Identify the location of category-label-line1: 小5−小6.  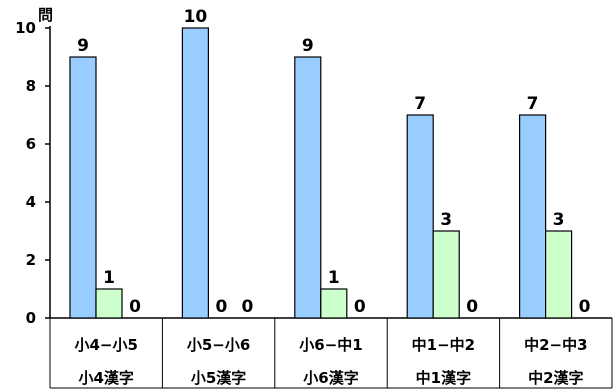
(218, 345).